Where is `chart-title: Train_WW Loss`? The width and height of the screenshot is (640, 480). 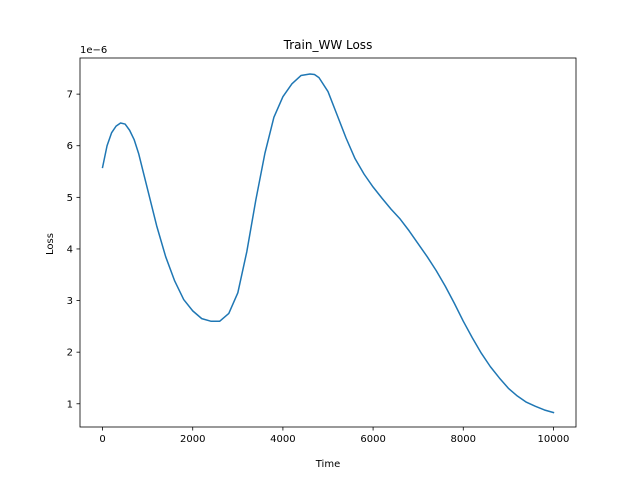
chart-title: Train_WW Loss is located at coordinates (328, 45).